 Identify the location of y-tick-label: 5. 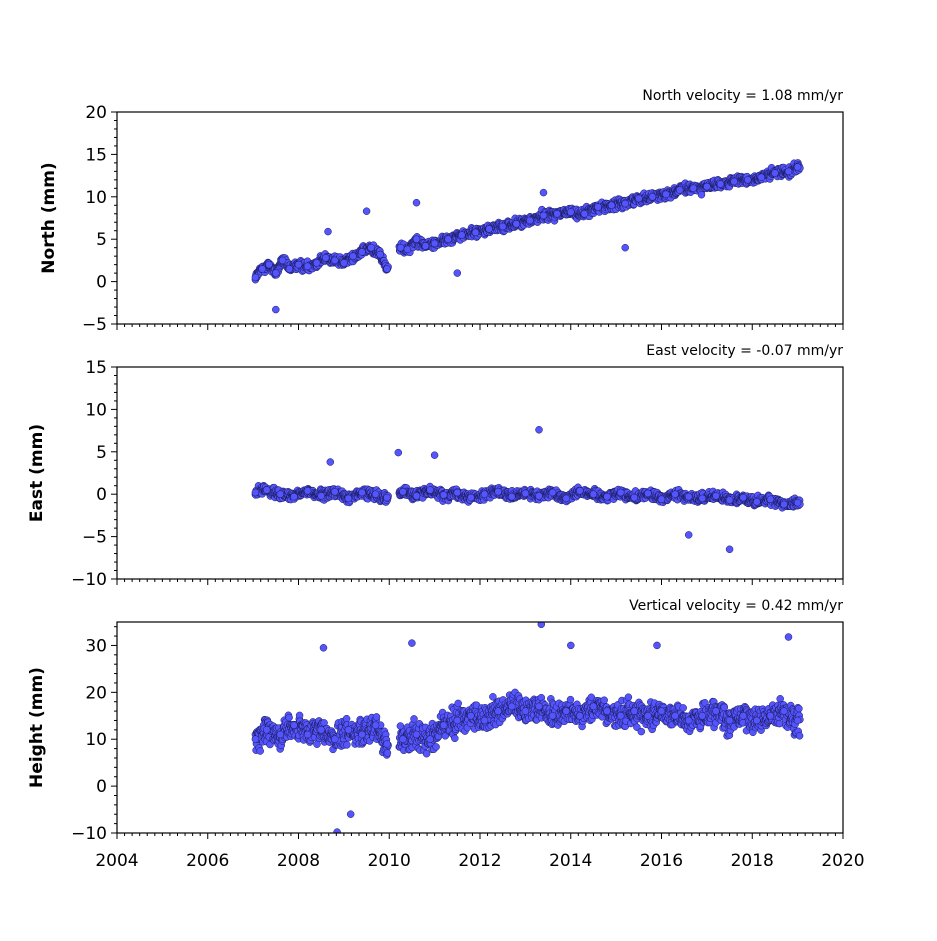
(101, 240).